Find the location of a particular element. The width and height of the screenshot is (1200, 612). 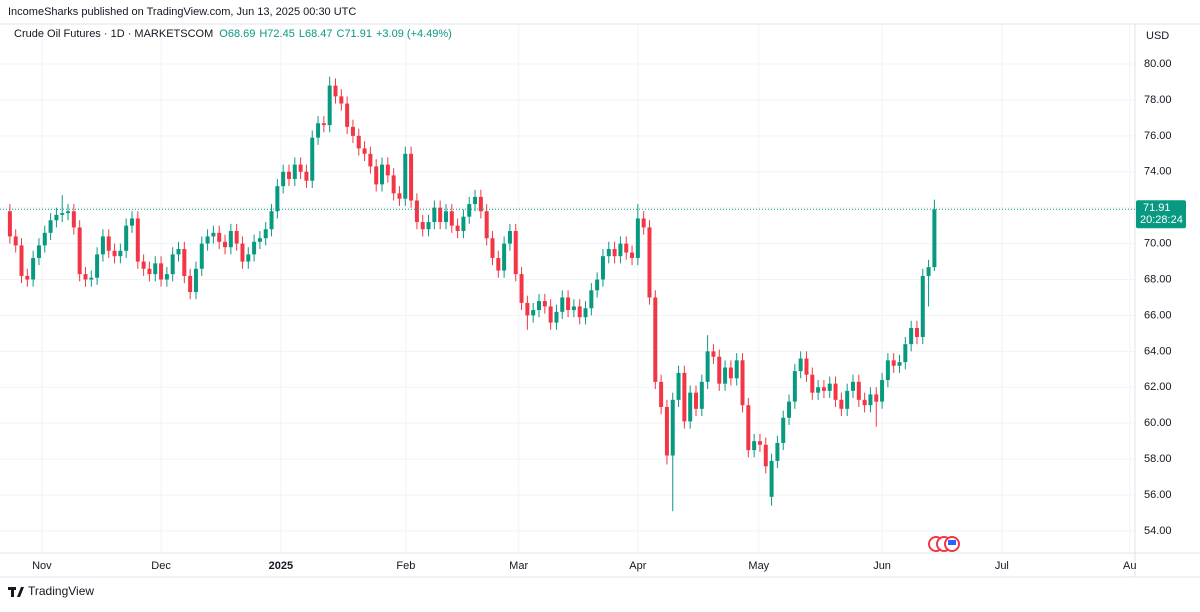

logo-mark is located at coordinates (12, 592).